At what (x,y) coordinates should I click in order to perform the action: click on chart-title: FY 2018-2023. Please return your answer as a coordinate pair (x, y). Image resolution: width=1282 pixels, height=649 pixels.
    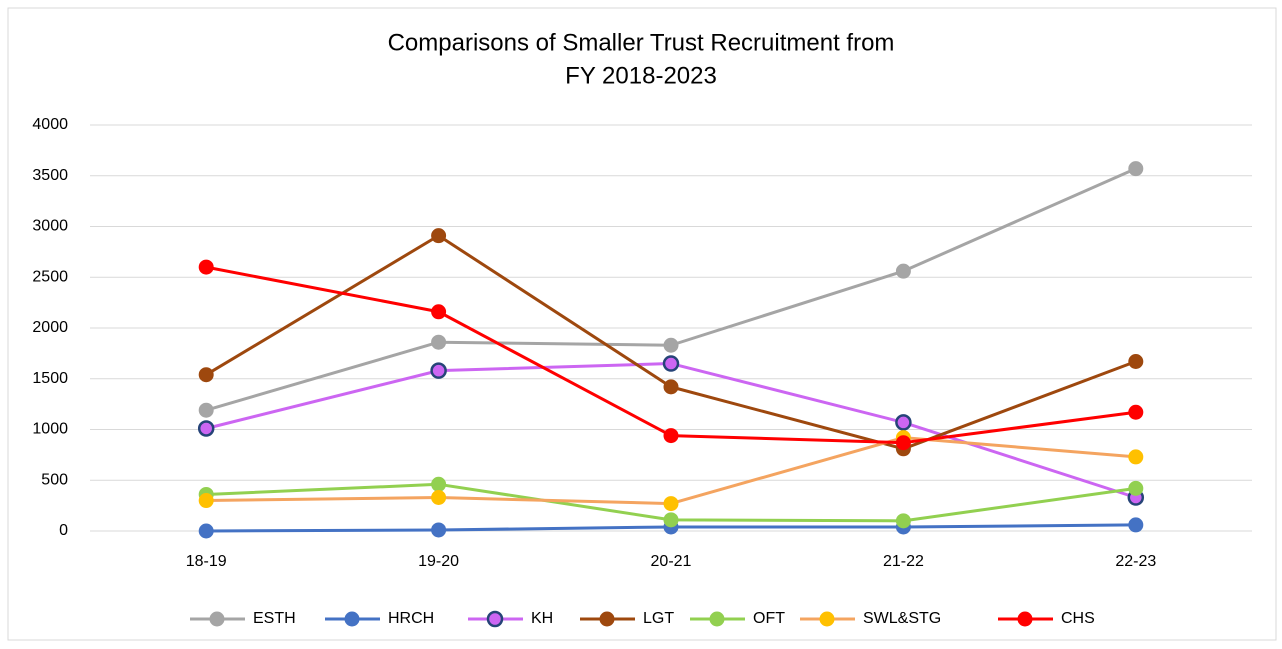
    Looking at the image, I should click on (641, 75).